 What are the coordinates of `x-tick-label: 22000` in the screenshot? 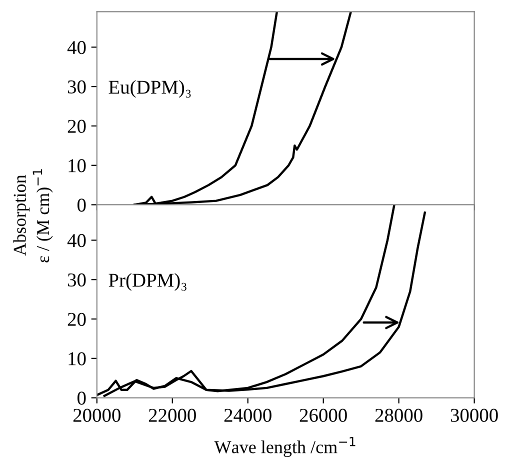 It's located at (172, 415).